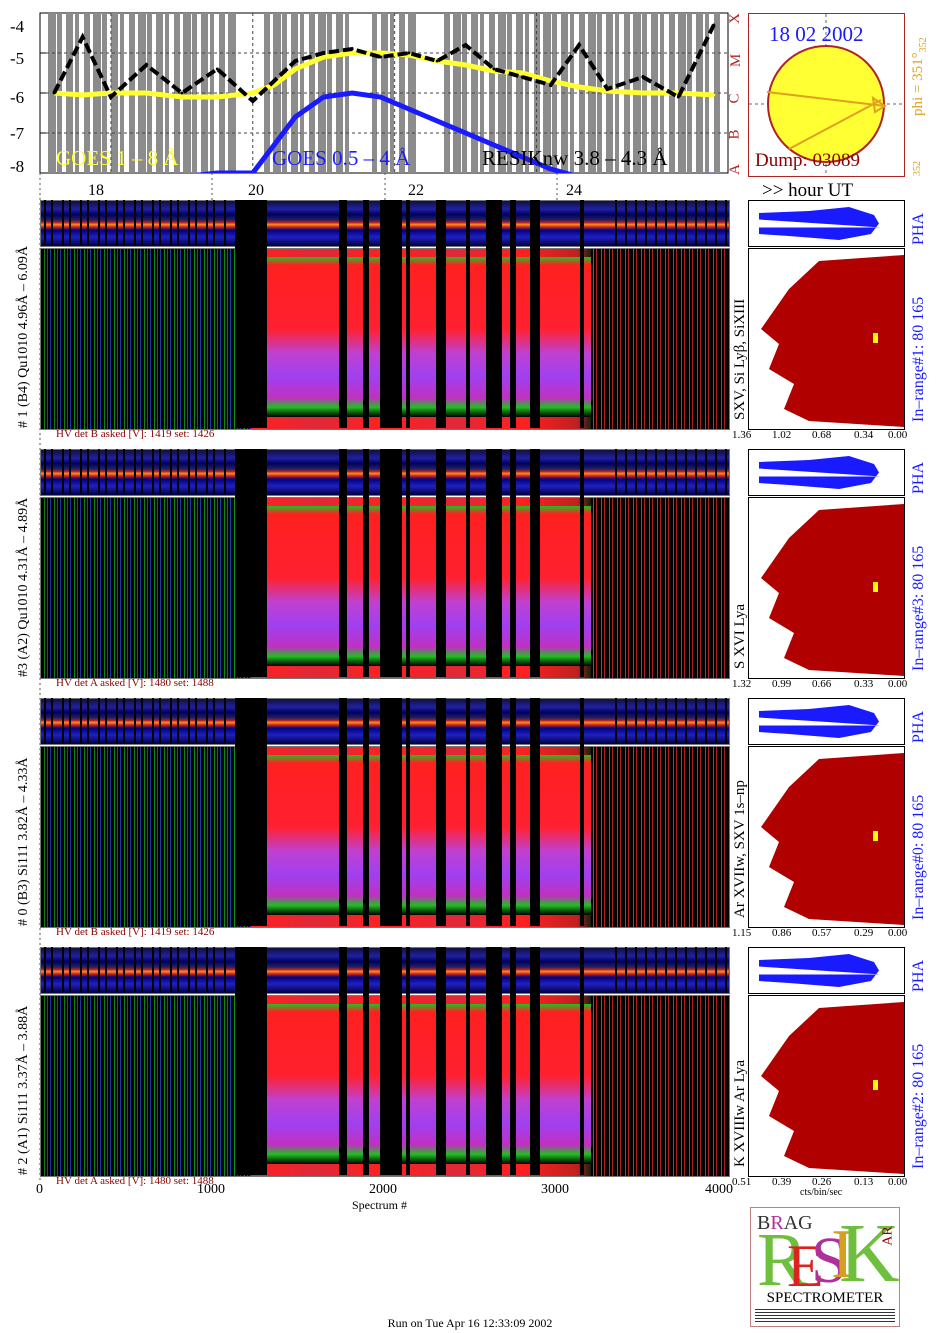  Describe the element at coordinates (17, 97) in the screenshot. I see `goes-ytick-2: -6` at that location.